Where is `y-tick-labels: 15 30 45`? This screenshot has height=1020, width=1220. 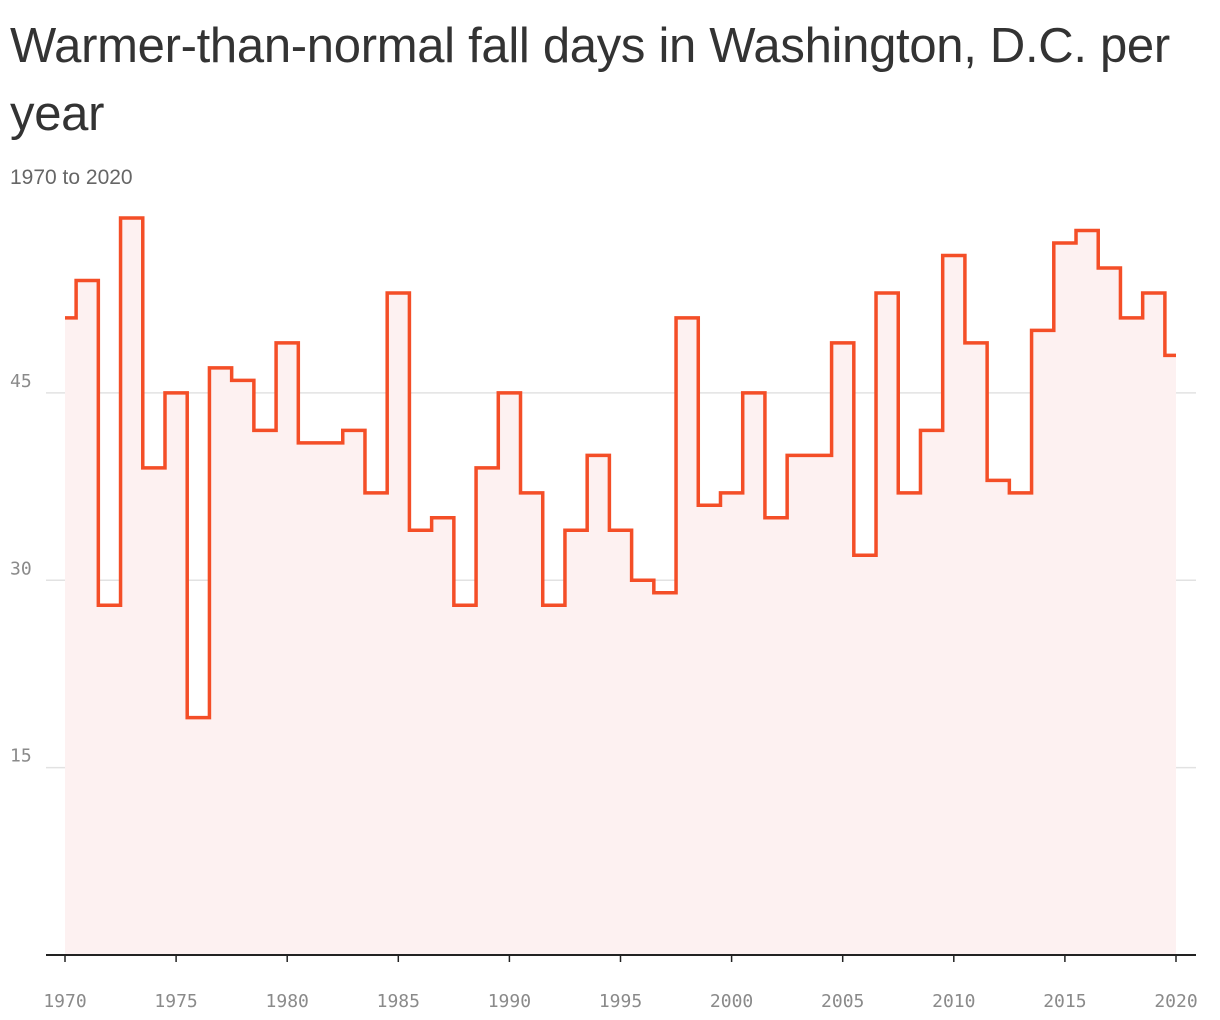 y-tick-labels: 15 30 45 is located at coordinates (21, 569).